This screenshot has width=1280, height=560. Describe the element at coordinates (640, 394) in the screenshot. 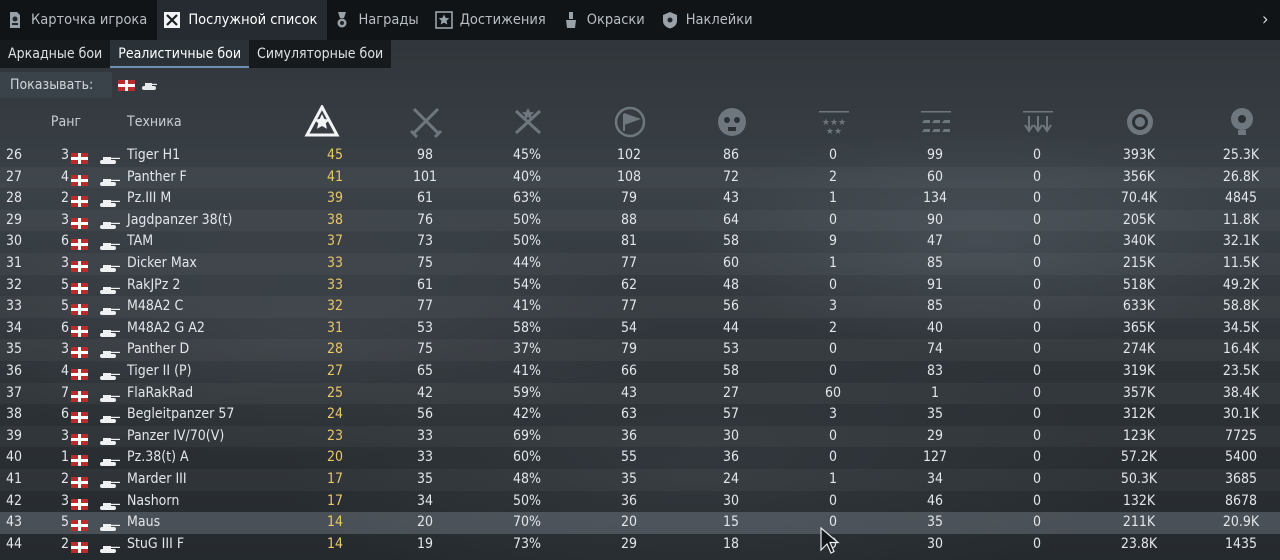

I see `table-row: 37 7 FlaRakRad 25 42 59% 43 27 60 1 0 357K 38.4K` at that location.